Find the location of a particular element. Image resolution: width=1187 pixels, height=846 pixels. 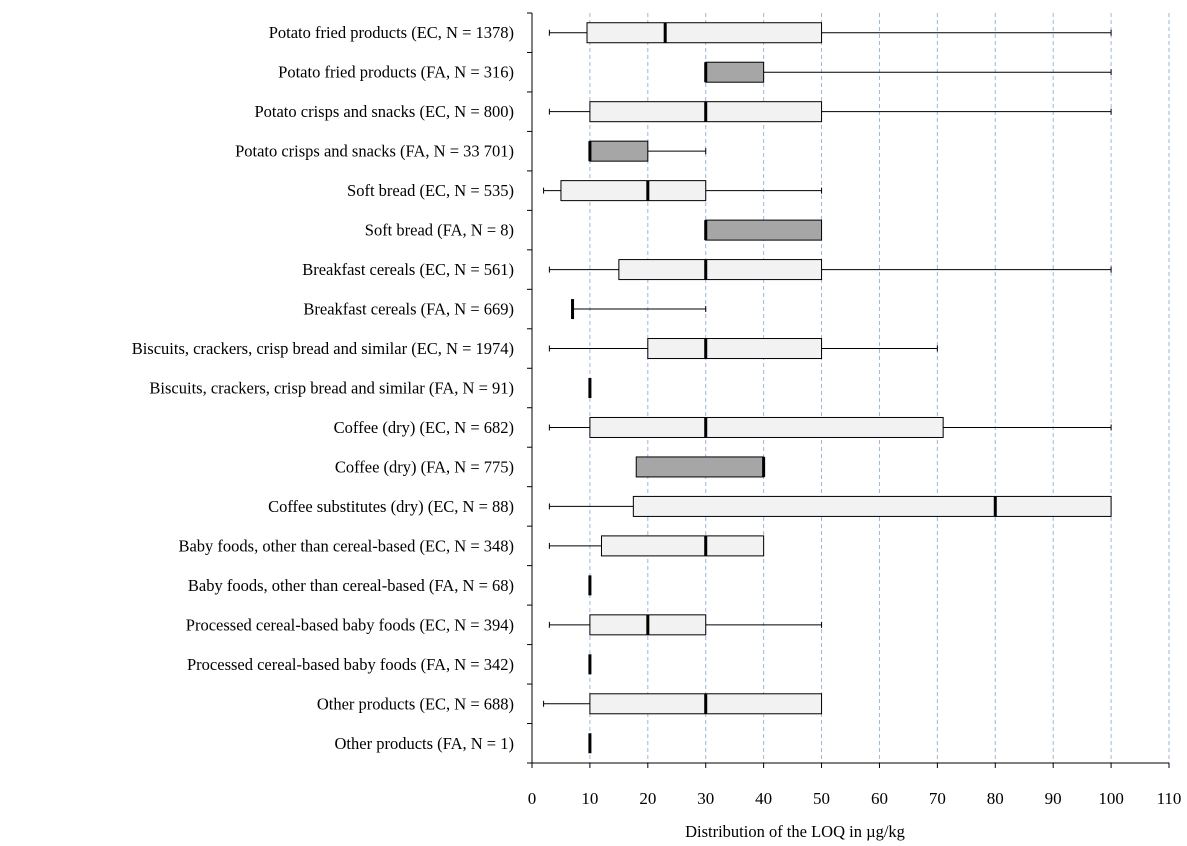

x-tick-labels: 0 10 20 30 40 50 60 70 80 90 100 110 is located at coordinates (855, 798).